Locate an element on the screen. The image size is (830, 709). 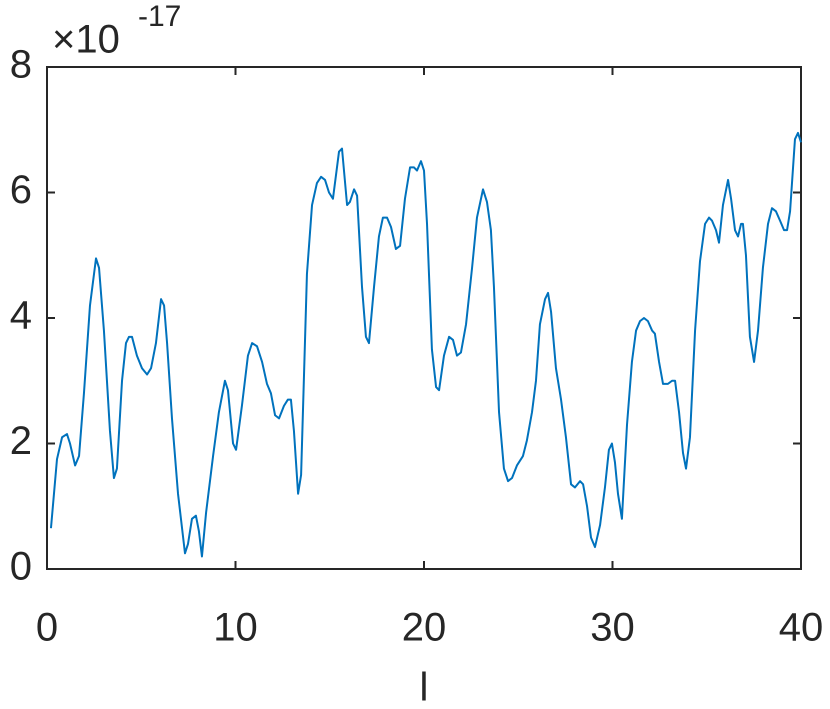
x-tick-label: 40 is located at coordinates (801, 628).